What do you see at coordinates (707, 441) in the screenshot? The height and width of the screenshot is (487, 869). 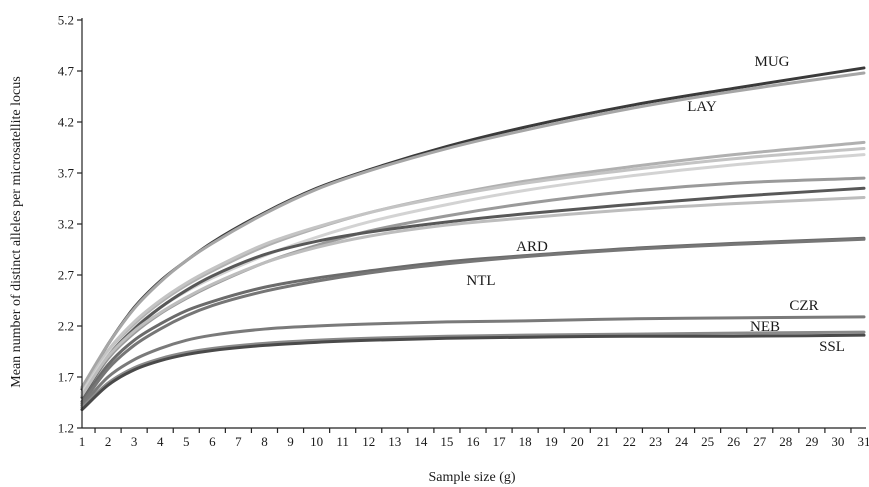 I see `x-tick-label: 25` at bounding box center [707, 441].